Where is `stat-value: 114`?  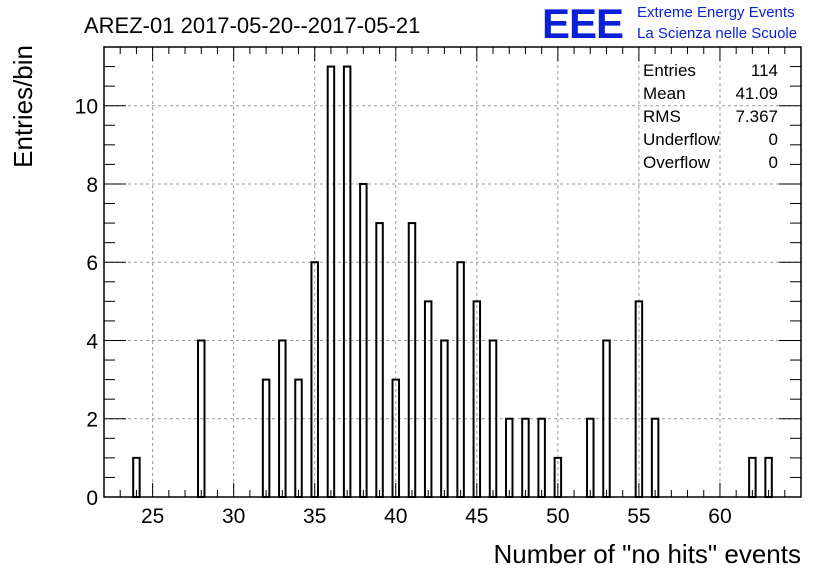 stat-value: 114 is located at coordinates (764, 70).